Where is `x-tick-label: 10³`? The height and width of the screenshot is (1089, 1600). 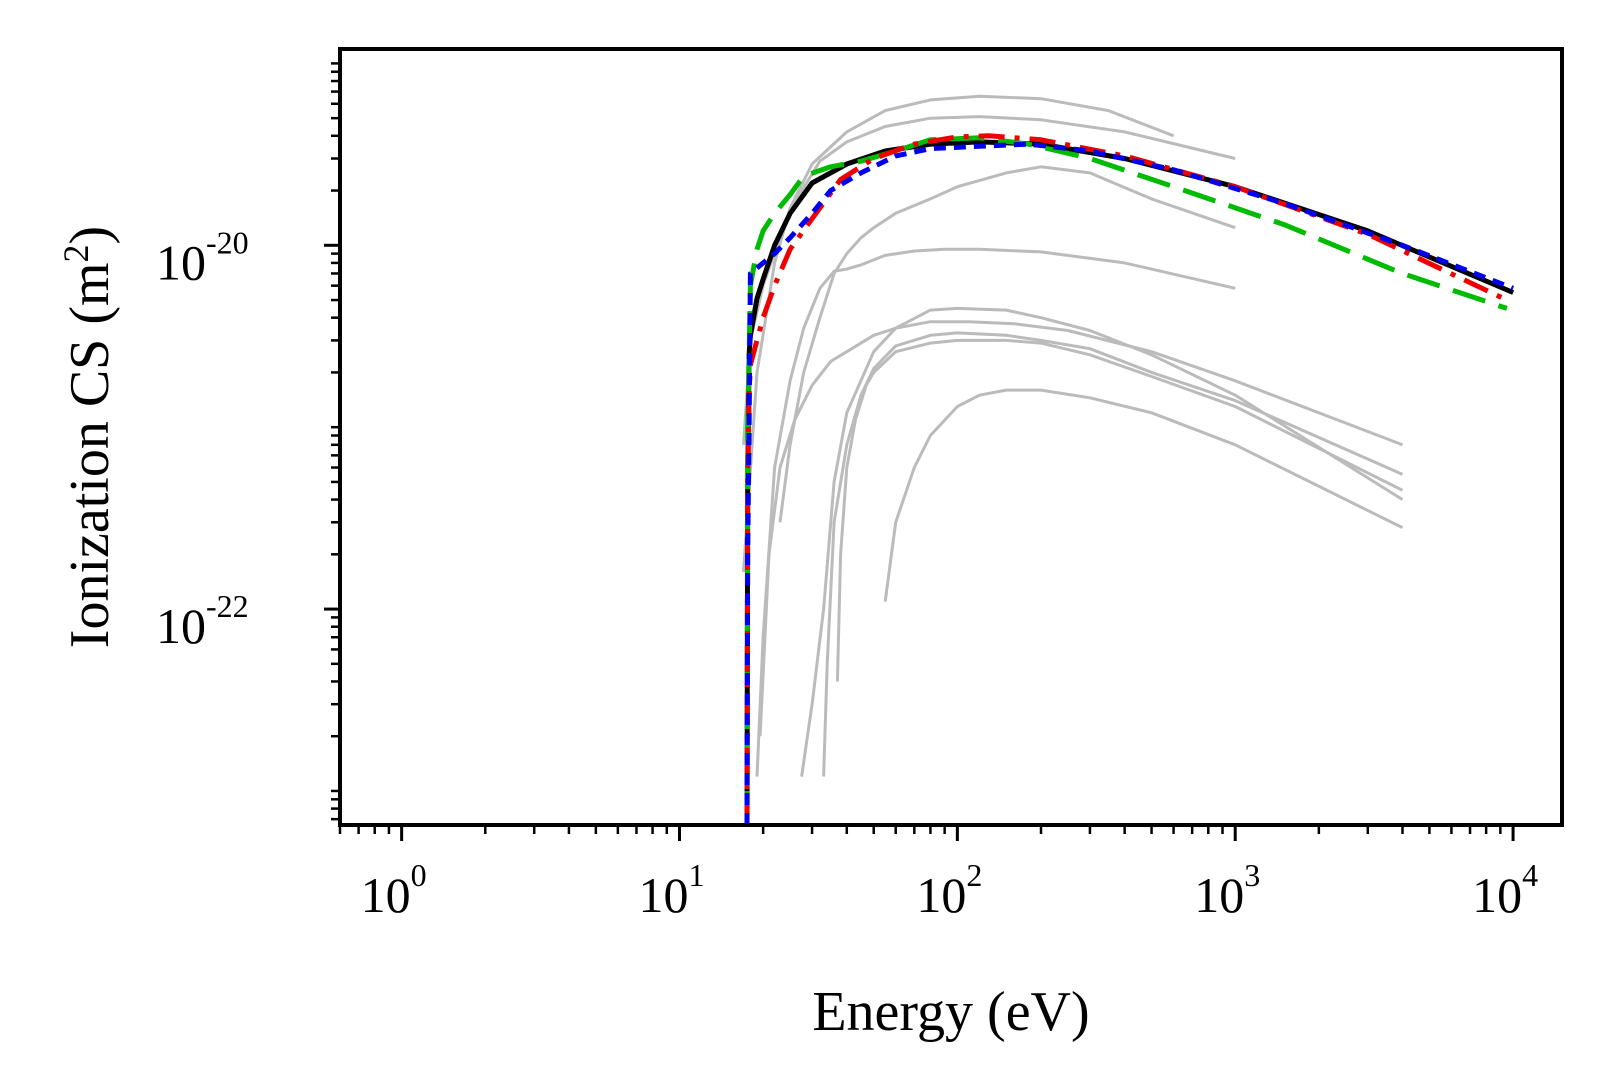
x-tick-label: 10³ is located at coordinates (1227, 890).